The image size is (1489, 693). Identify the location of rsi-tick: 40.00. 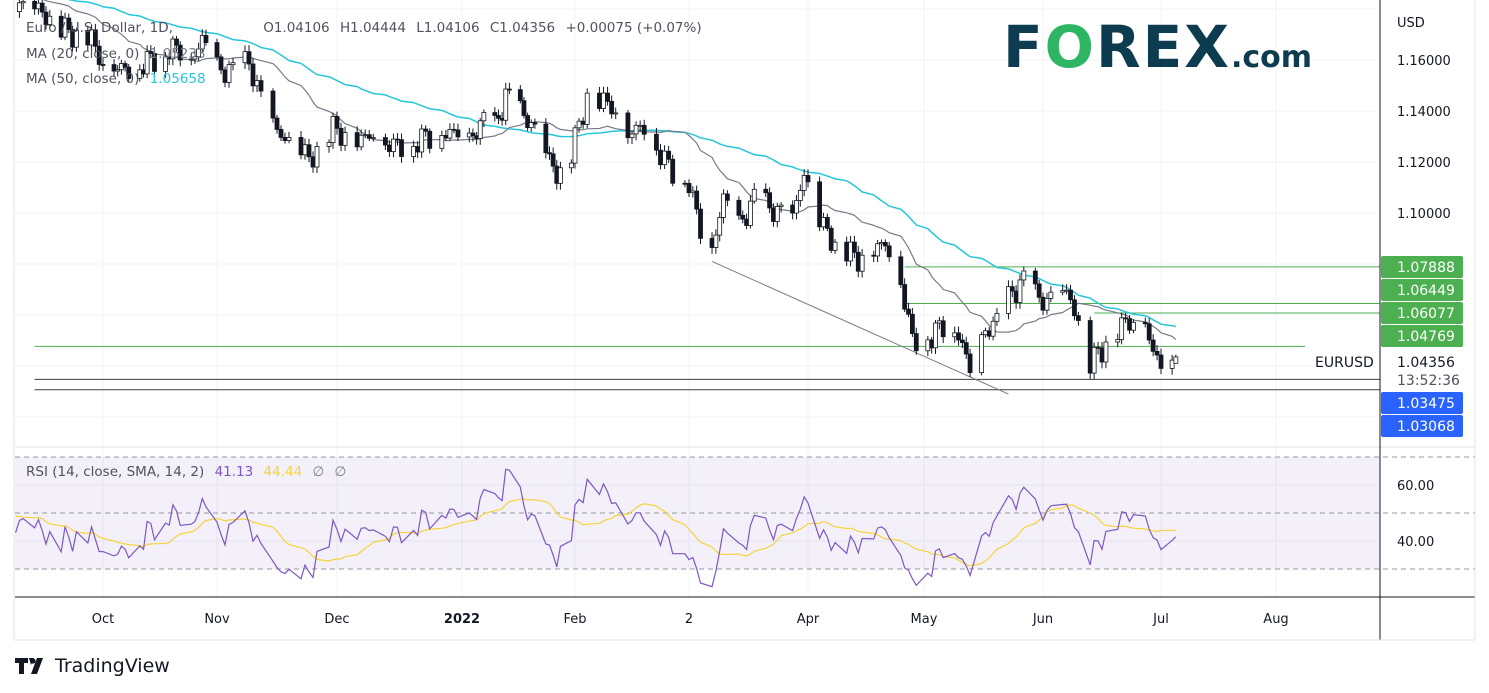
(1415, 542).